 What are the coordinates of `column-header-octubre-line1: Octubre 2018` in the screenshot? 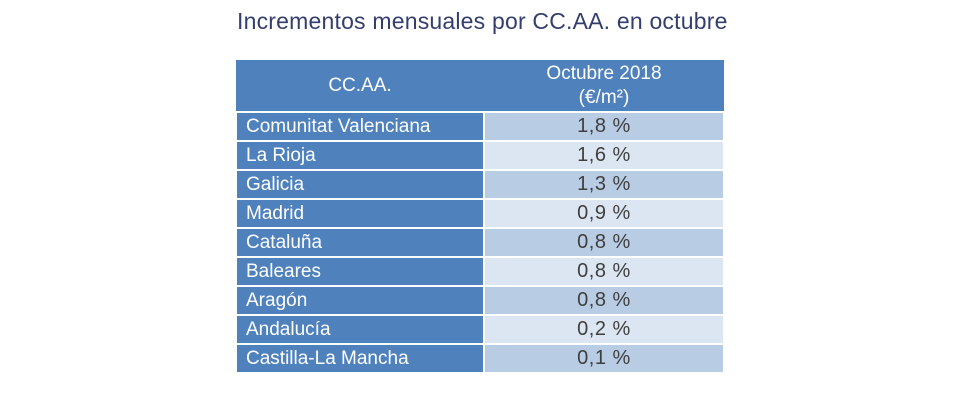 It's located at (604, 74).